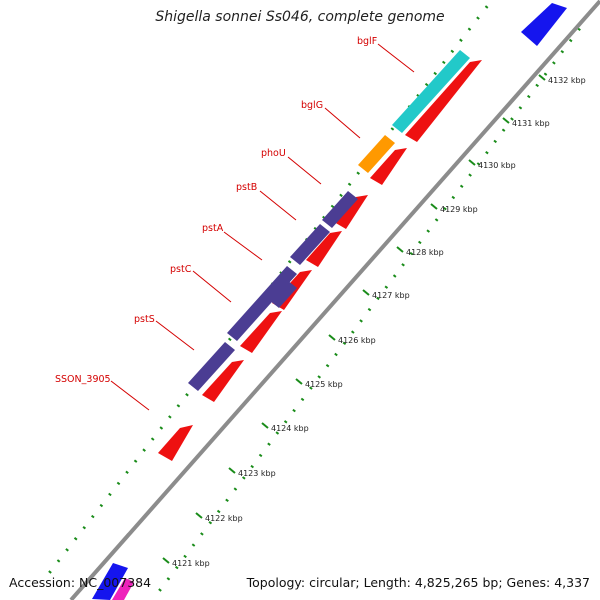  I want to click on gene-label-pstC: pstC, so click(181, 269).